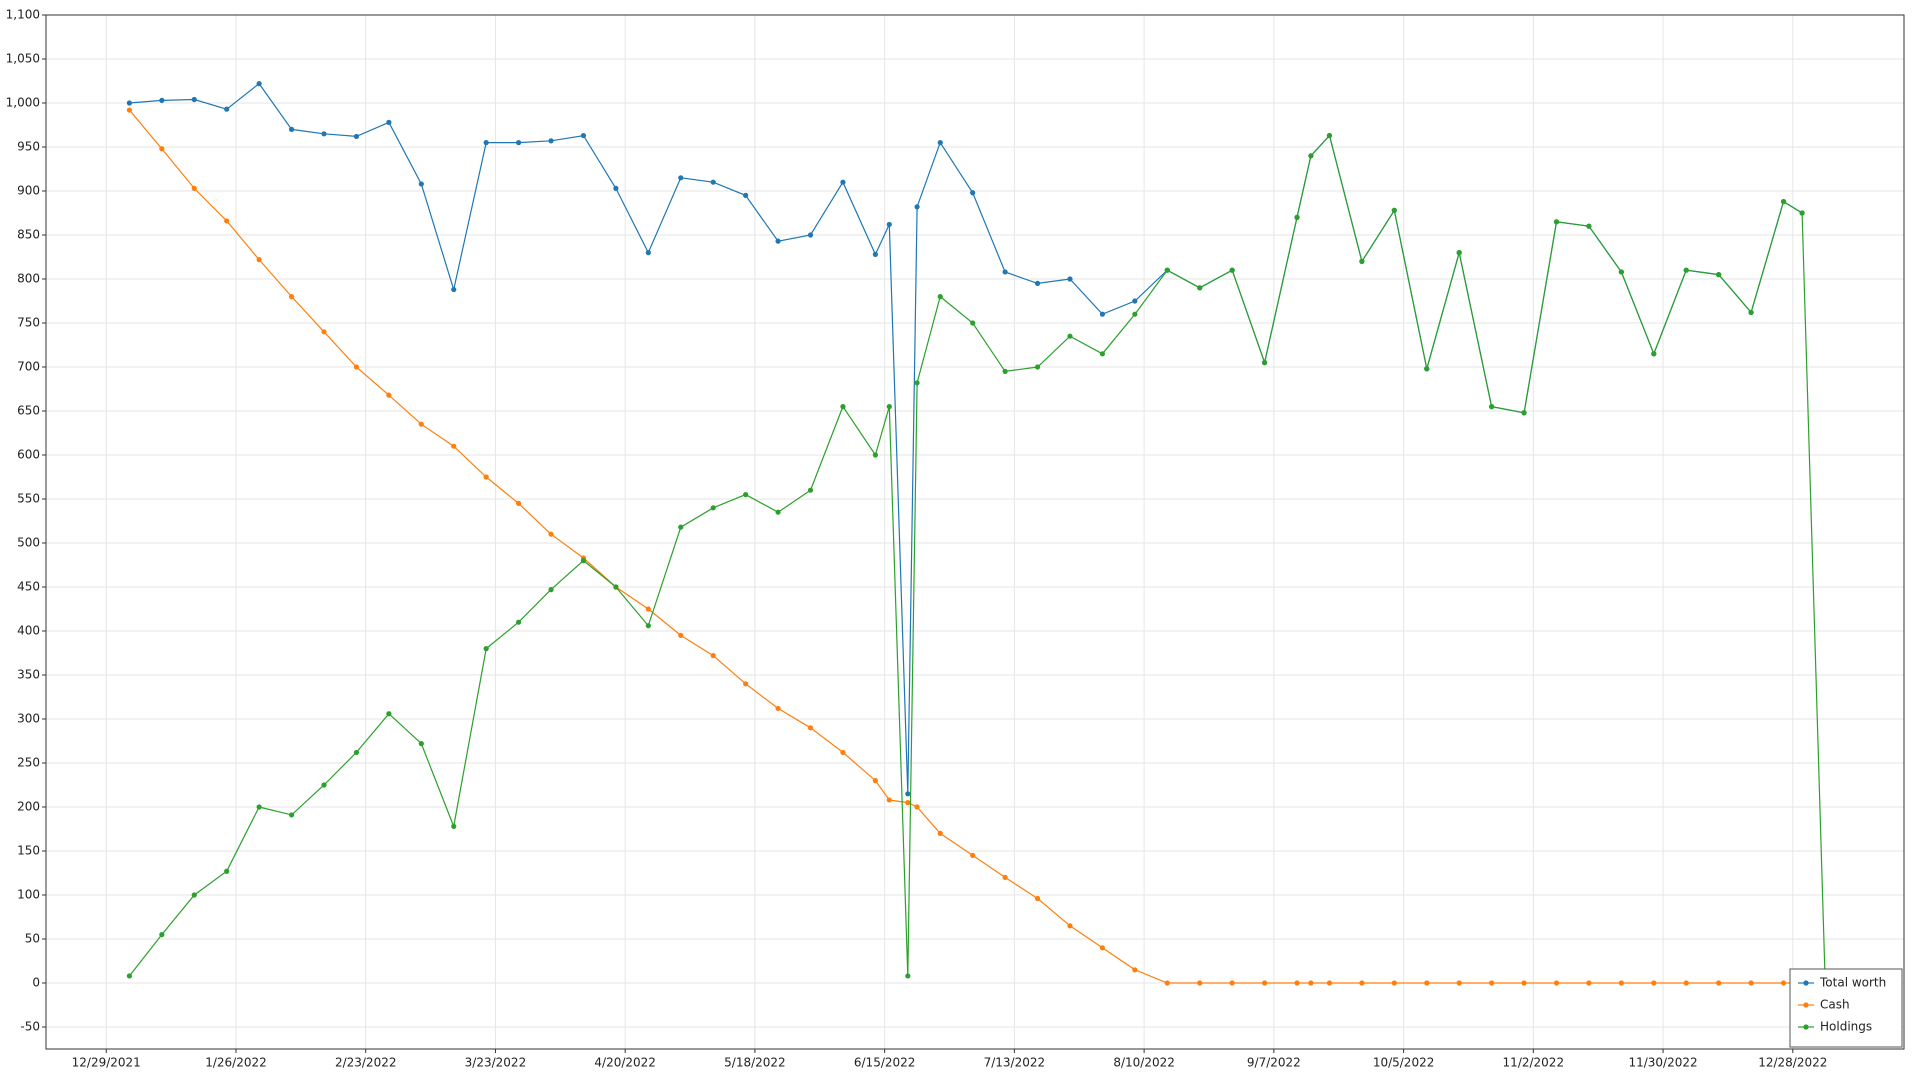 The width and height of the screenshot is (1920, 1080). Describe the element at coordinates (23, 15) in the screenshot. I see `y-tick-label: 1,100` at that location.